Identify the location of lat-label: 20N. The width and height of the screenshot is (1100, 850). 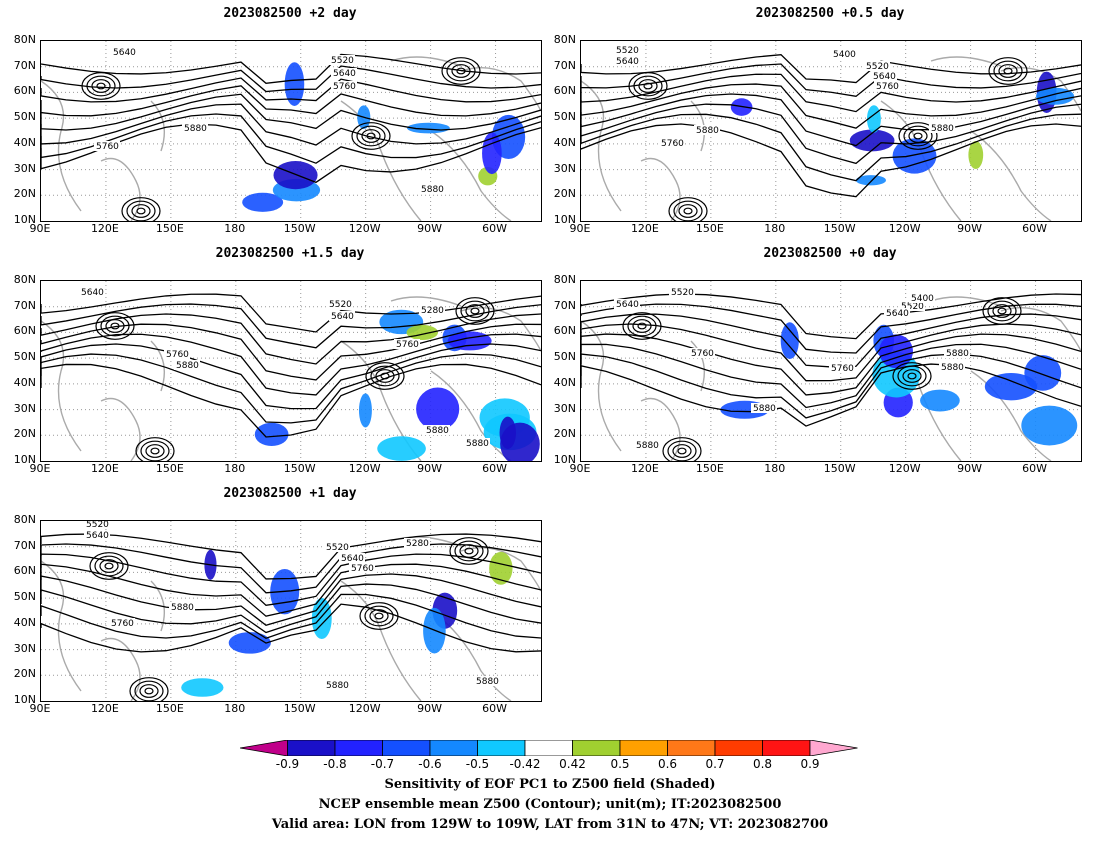
(564, 194).